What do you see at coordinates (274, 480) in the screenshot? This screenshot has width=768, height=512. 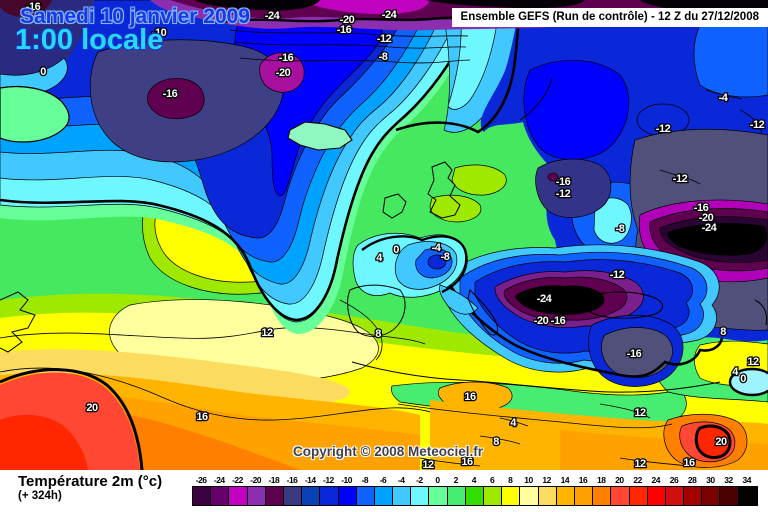 I see `legend-tick-label: -18` at bounding box center [274, 480].